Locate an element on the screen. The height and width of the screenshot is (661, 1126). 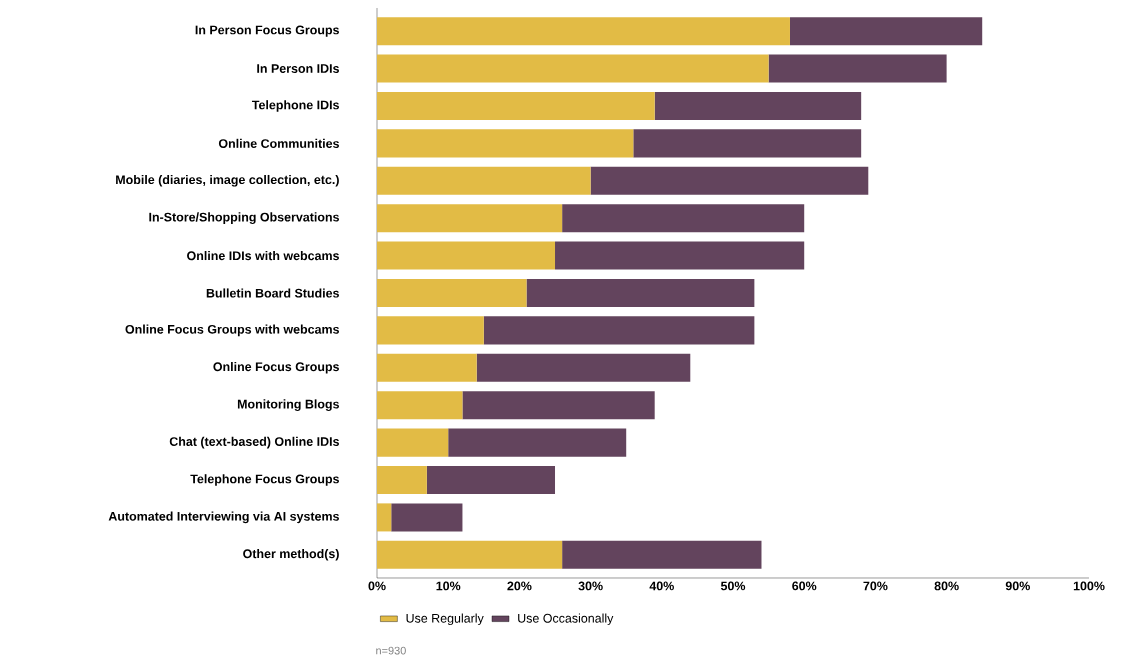
y-tick-label: Telephone Focus Groups is located at coordinates (264, 480).